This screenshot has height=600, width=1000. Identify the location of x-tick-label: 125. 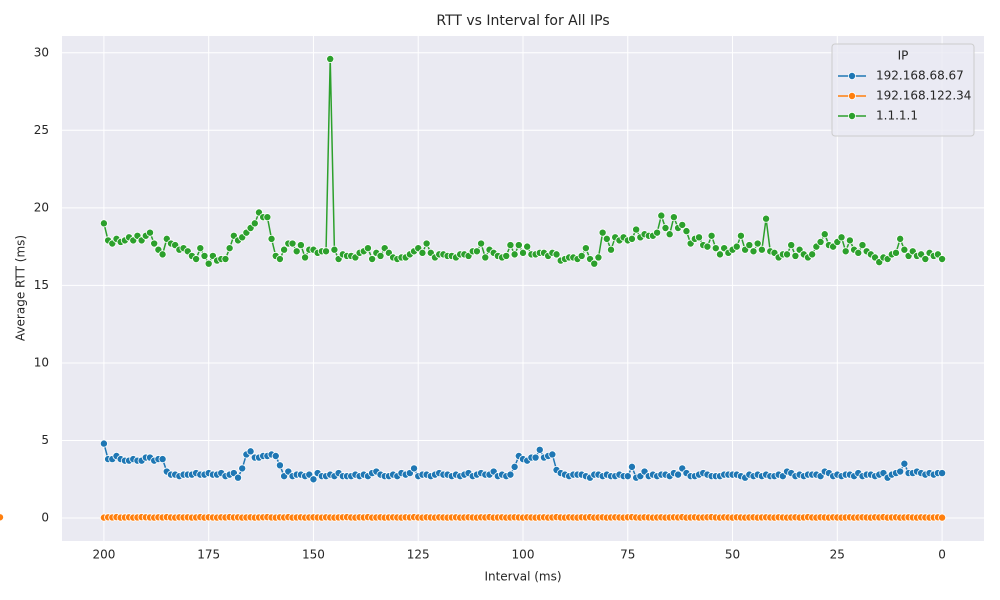
(418, 555).